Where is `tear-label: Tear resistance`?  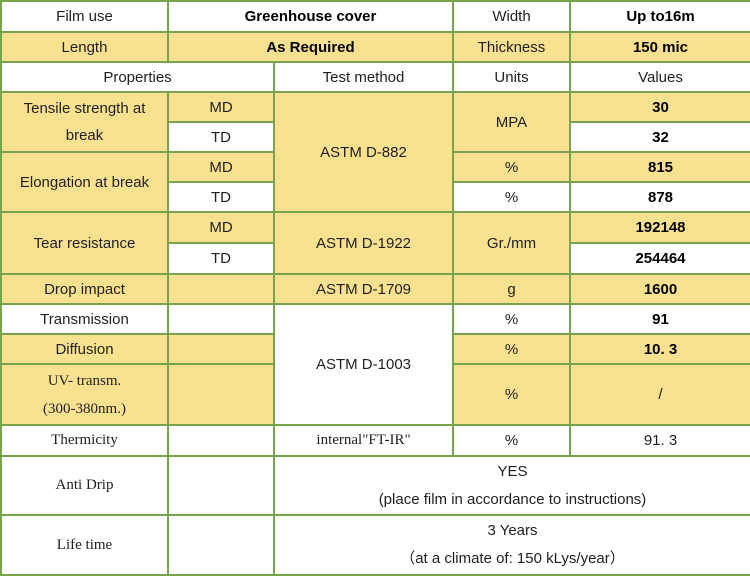
tear-label: Tear resistance is located at coordinates (84, 243).